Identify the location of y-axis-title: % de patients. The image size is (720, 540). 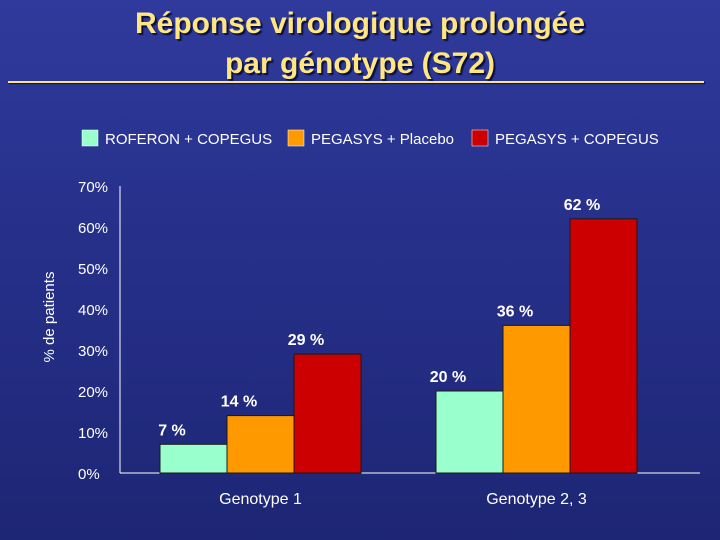
(49, 317).